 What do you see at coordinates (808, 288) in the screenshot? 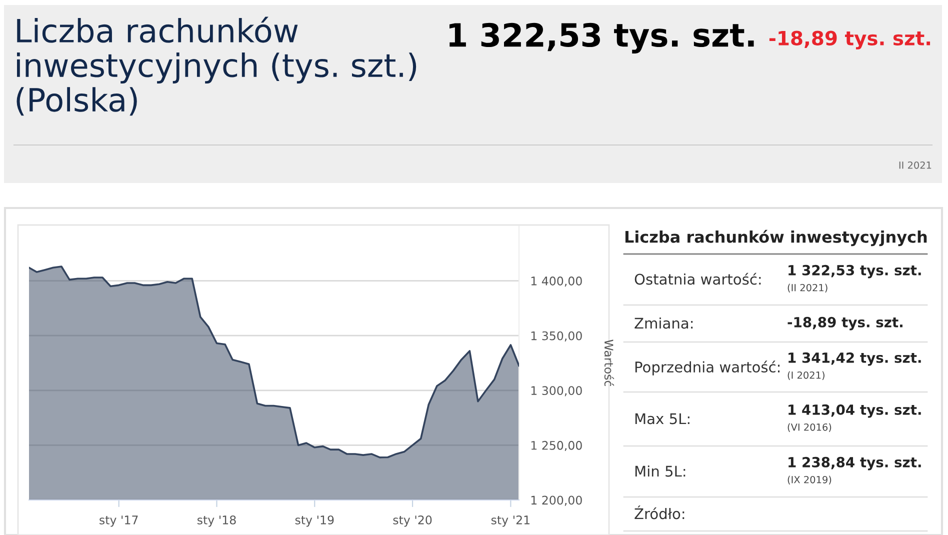
I see `text: (II 2021)` at bounding box center [808, 288].